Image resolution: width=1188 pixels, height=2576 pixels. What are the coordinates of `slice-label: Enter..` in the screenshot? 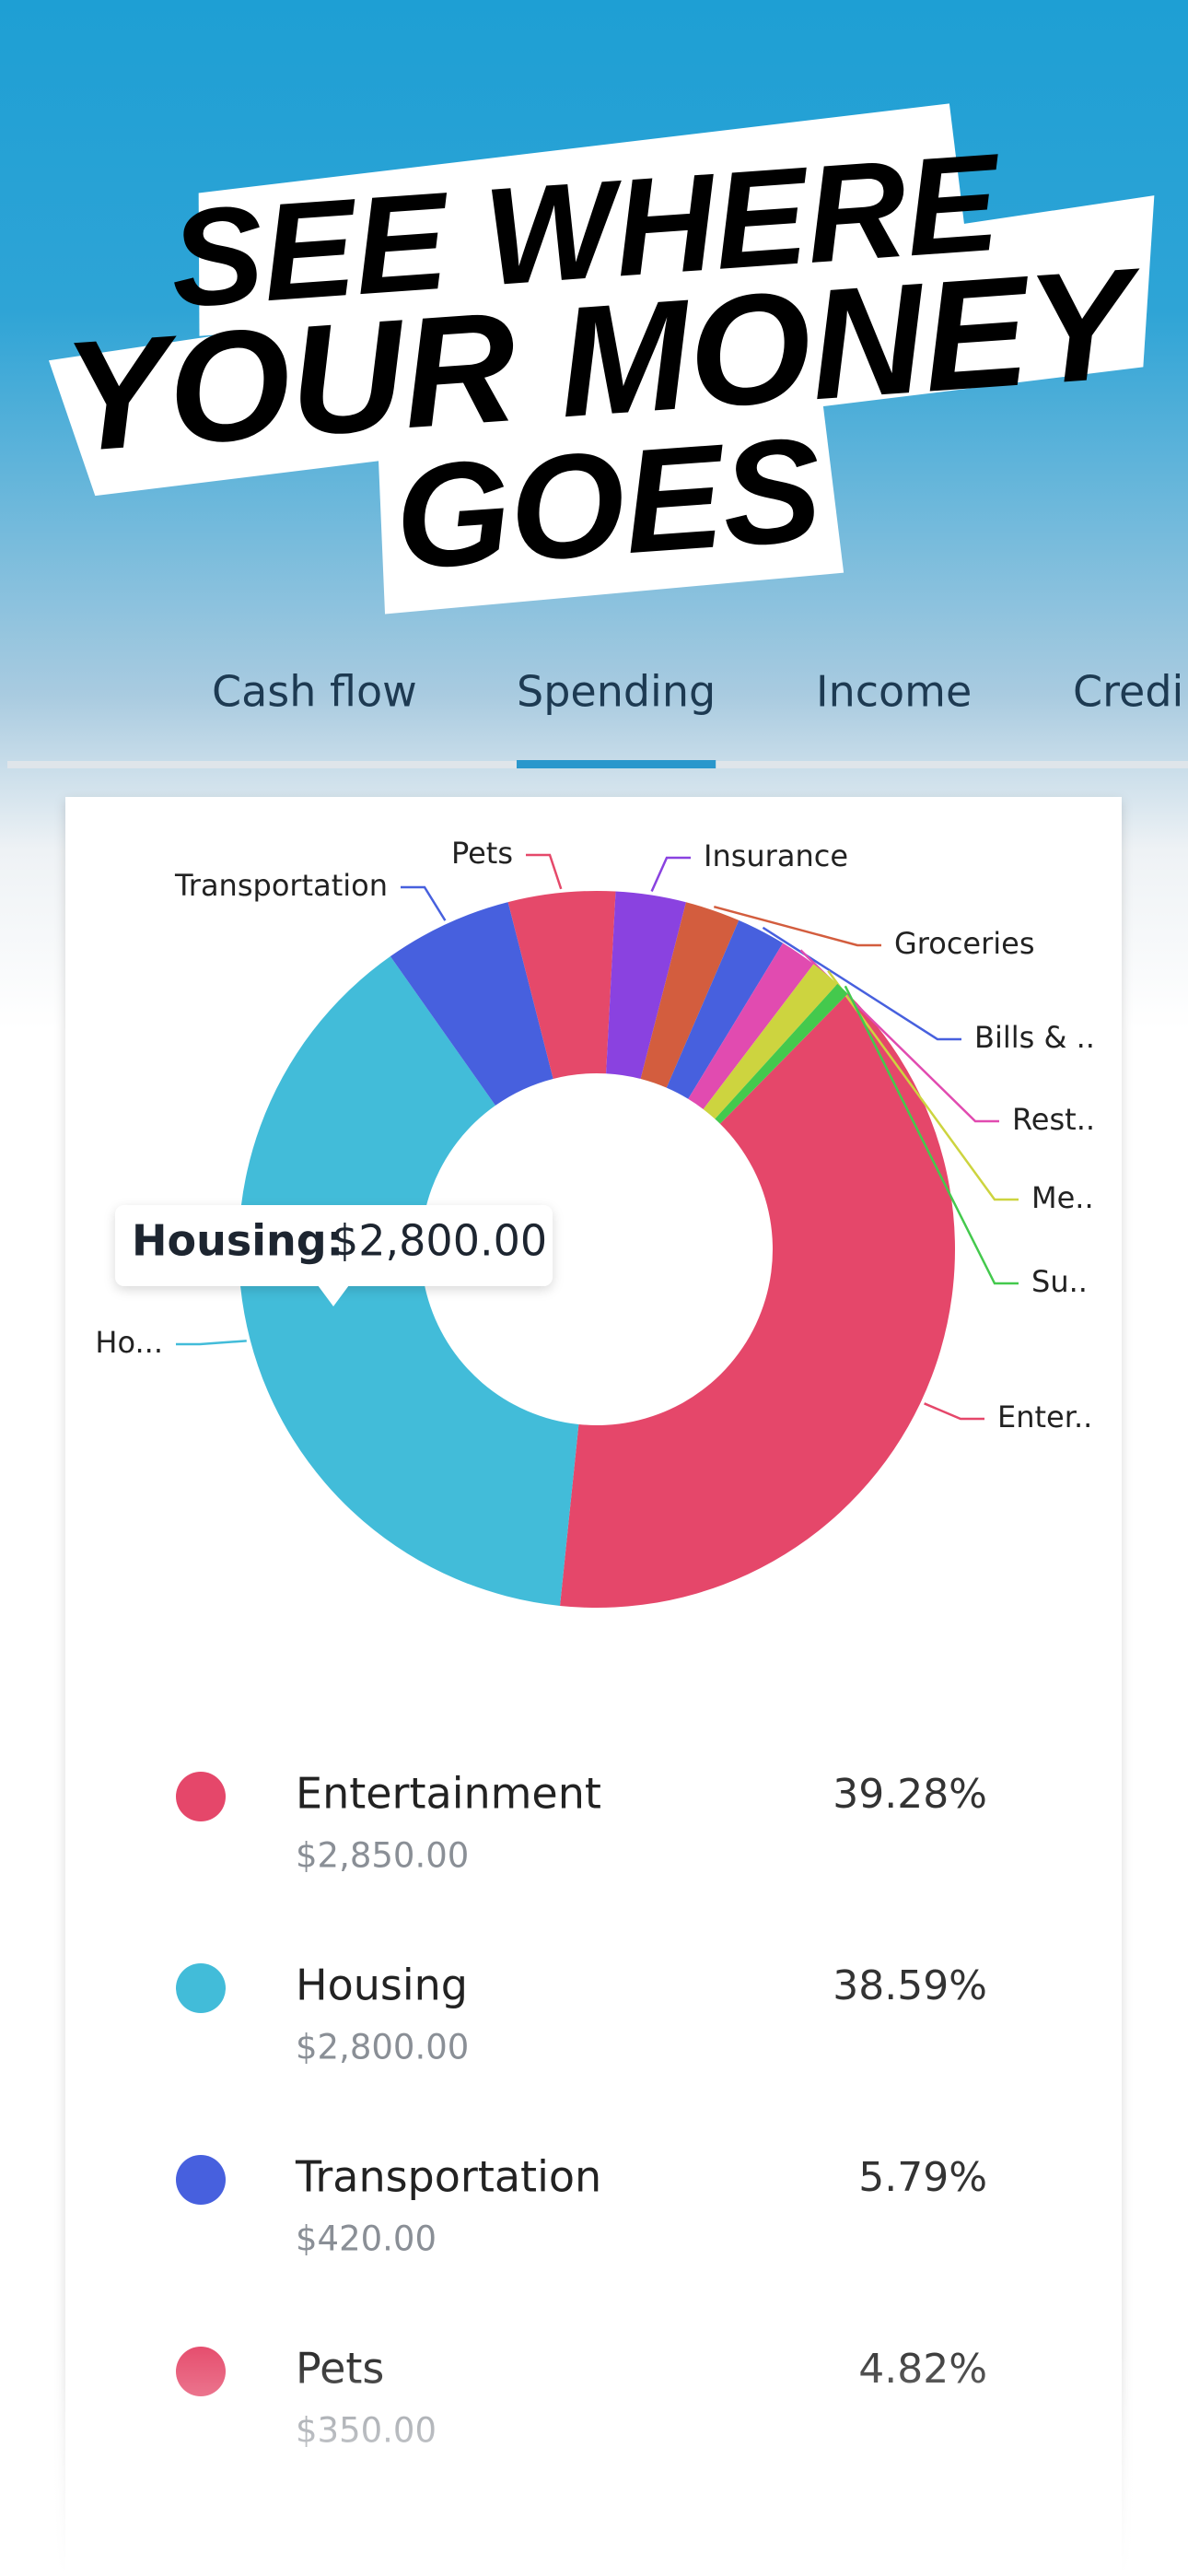 It's located at (1044, 1416).